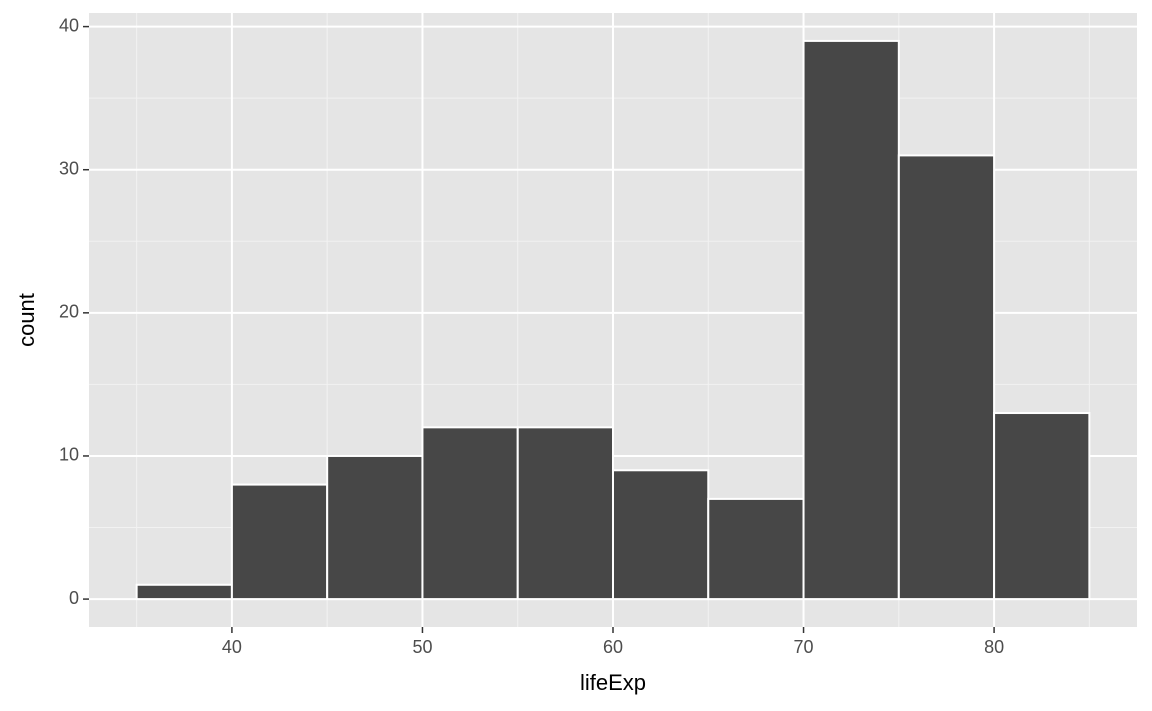 The height and width of the screenshot is (711, 1152). What do you see at coordinates (69, 25) in the screenshot?
I see `y-tick-label: 40` at bounding box center [69, 25].